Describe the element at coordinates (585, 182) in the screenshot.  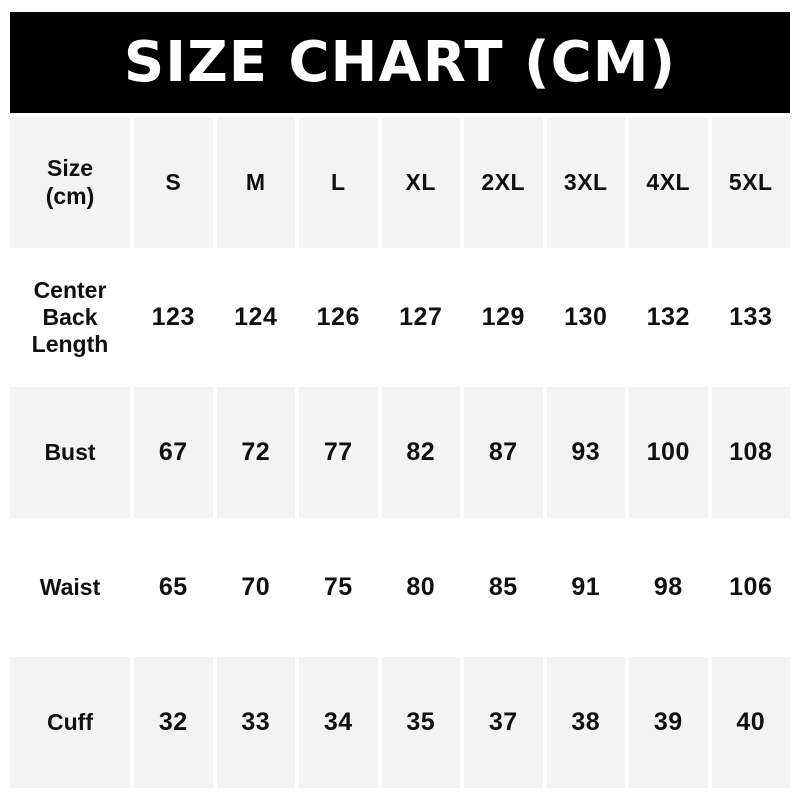
I see `column-header-3xl: 3XL` at that location.